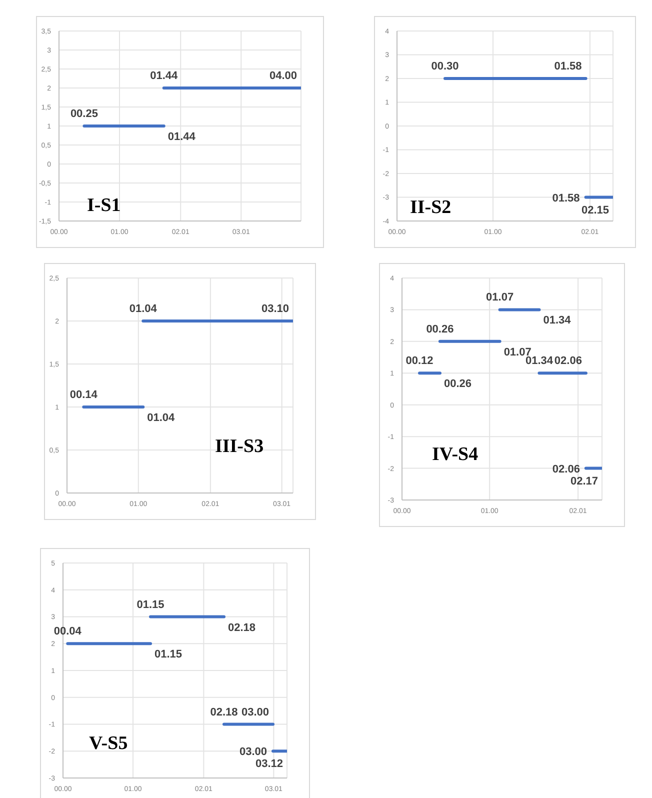 The height and width of the screenshot is (798, 652). I want to click on annotation: 02.17, so click(584, 481).